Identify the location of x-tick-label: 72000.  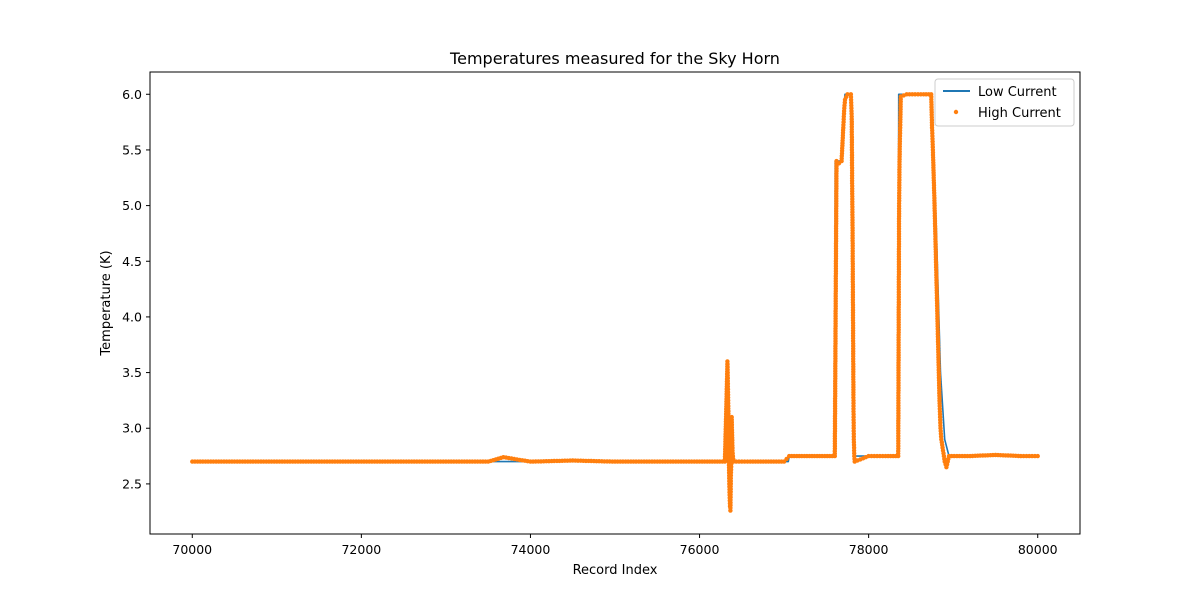
(361, 549).